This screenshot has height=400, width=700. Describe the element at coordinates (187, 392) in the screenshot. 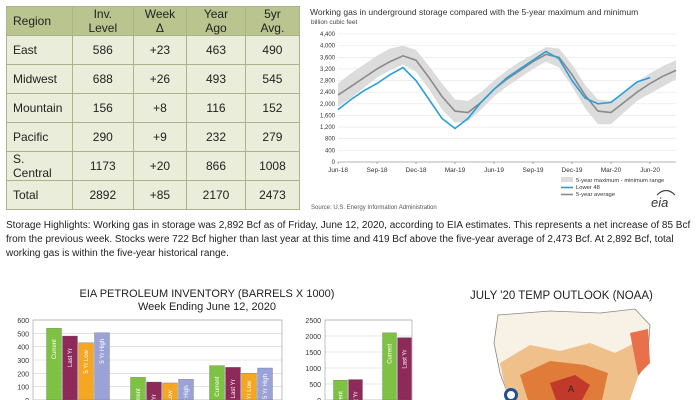

I see `bar-label: 5 Yr High` at that location.